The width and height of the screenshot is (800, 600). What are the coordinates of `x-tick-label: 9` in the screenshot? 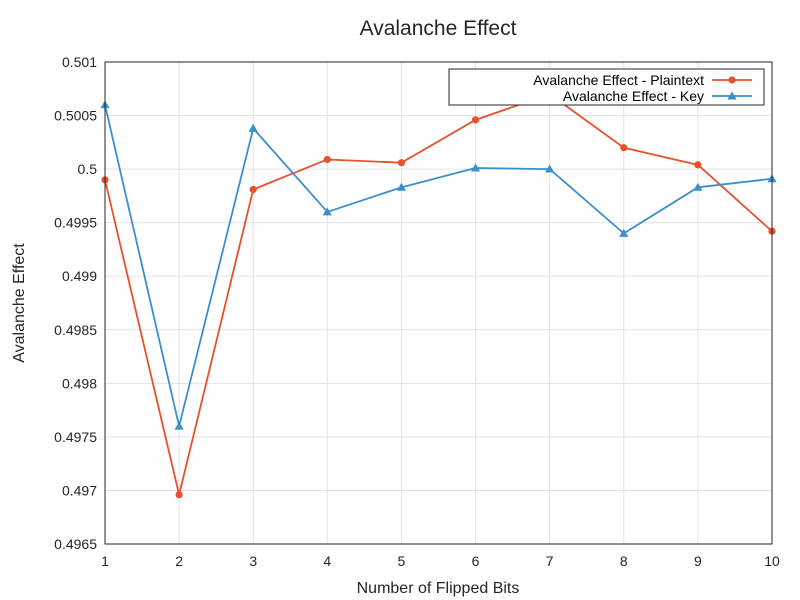 It's located at (698, 561).